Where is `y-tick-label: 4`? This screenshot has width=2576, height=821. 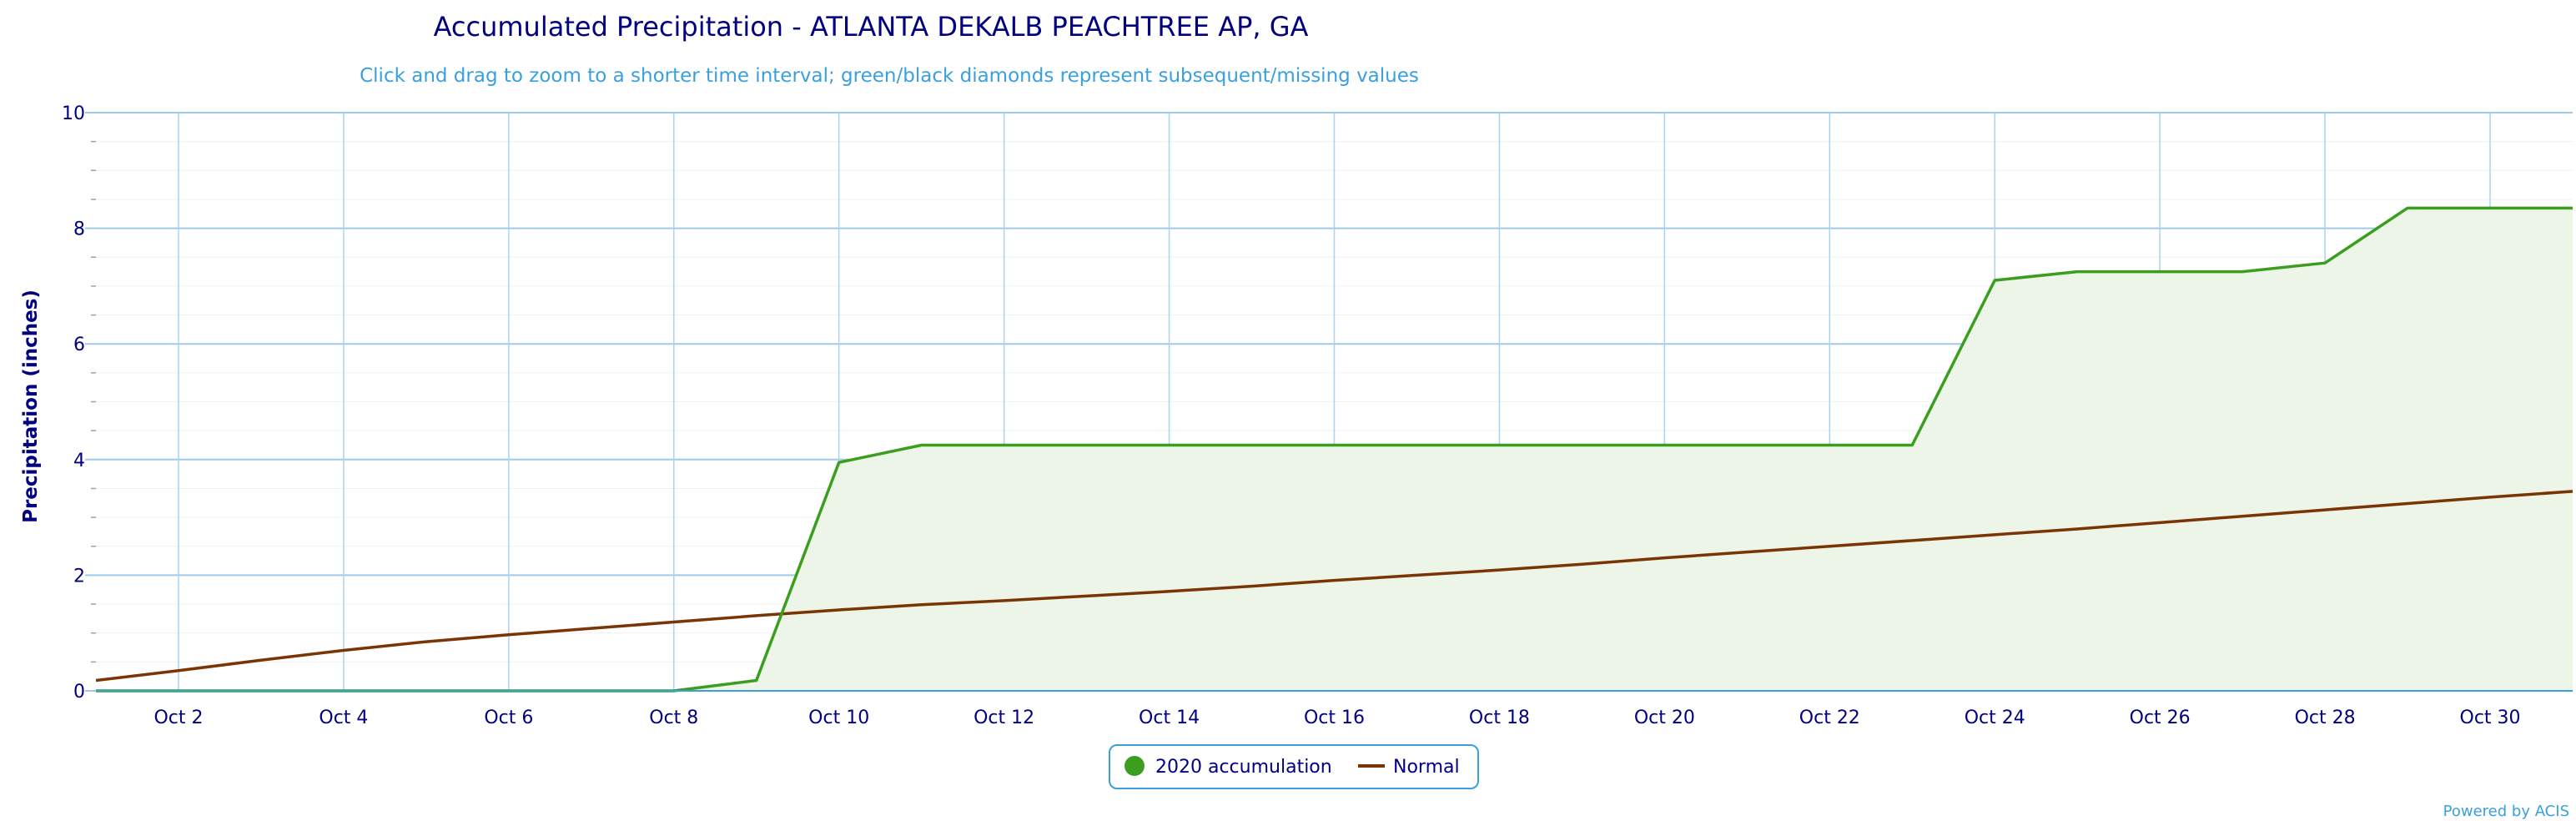
y-tick-label: 4 is located at coordinates (79, 461).